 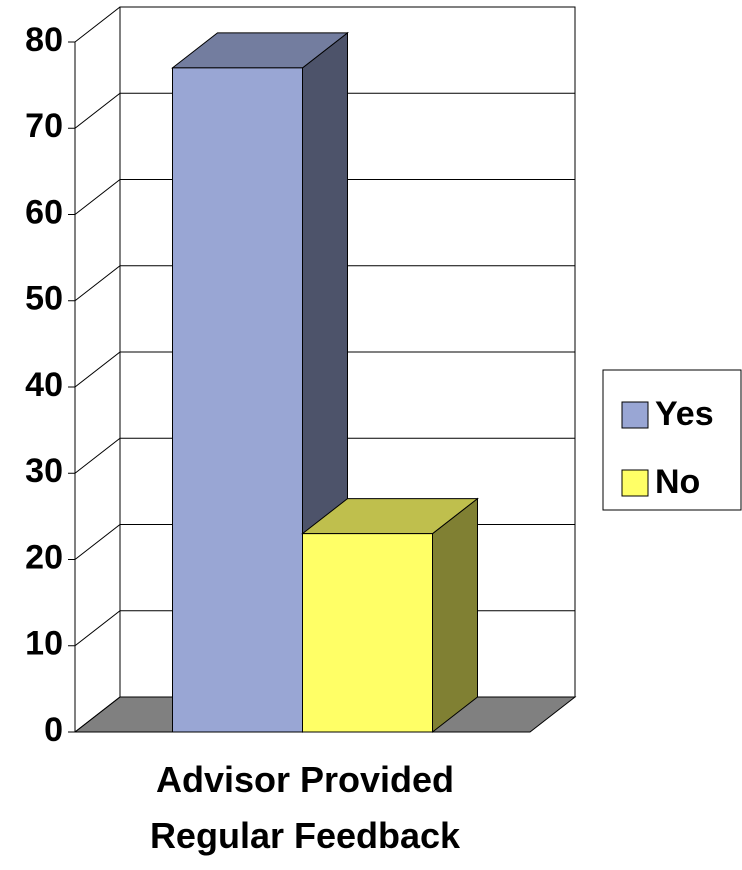 I want to click on y-tick-label: 30, so click(x=44, y=471).